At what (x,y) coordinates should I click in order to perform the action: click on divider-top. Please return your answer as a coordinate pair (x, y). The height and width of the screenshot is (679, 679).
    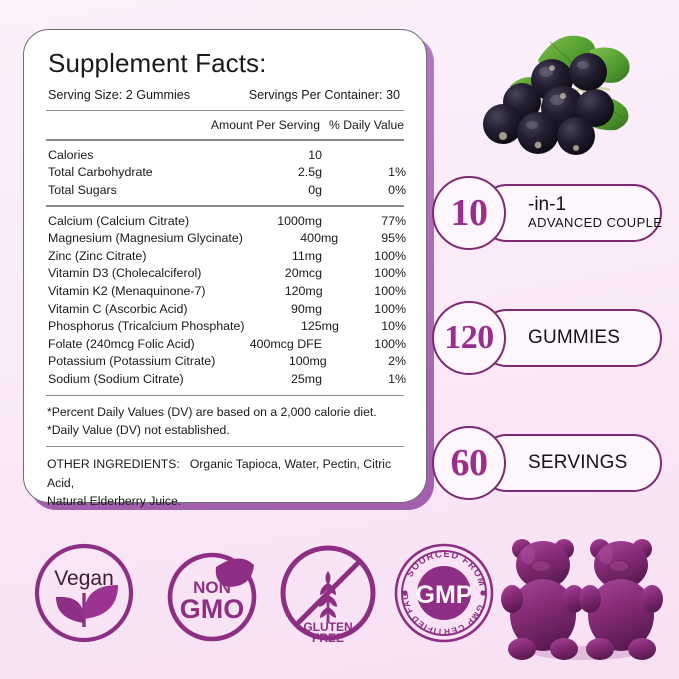
    Looking at the image, I should click on (225, 111).